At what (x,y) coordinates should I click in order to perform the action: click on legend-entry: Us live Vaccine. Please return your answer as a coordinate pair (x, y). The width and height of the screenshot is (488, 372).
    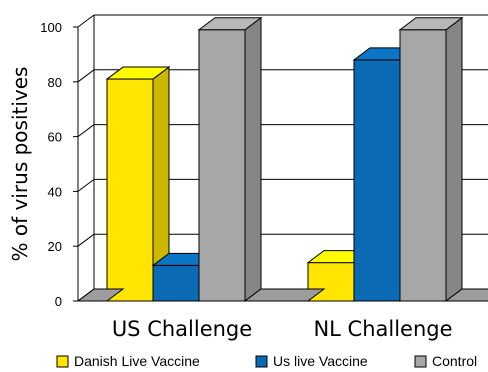
    Looking at the image, I should click on (320, 361).